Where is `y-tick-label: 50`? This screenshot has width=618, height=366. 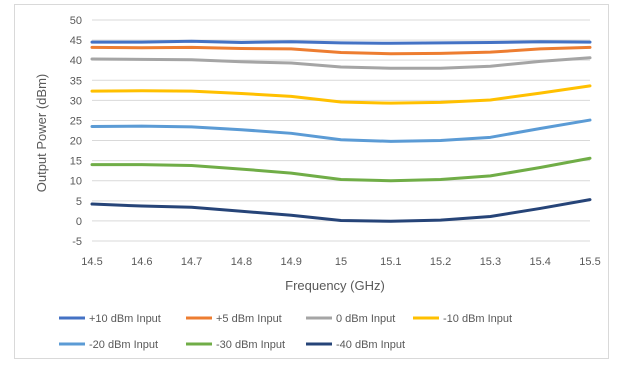
y-tick-label: 50 is located at coordinates (76, 21).